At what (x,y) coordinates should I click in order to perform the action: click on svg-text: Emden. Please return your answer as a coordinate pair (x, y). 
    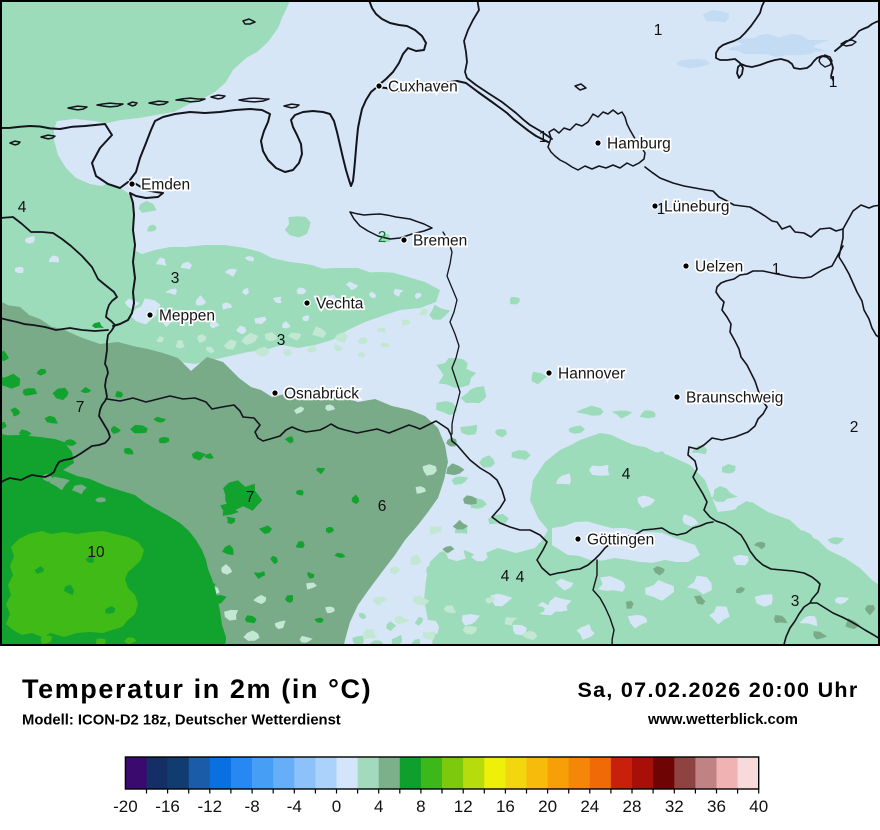
    Looking at the image, I should click on (165, 185).